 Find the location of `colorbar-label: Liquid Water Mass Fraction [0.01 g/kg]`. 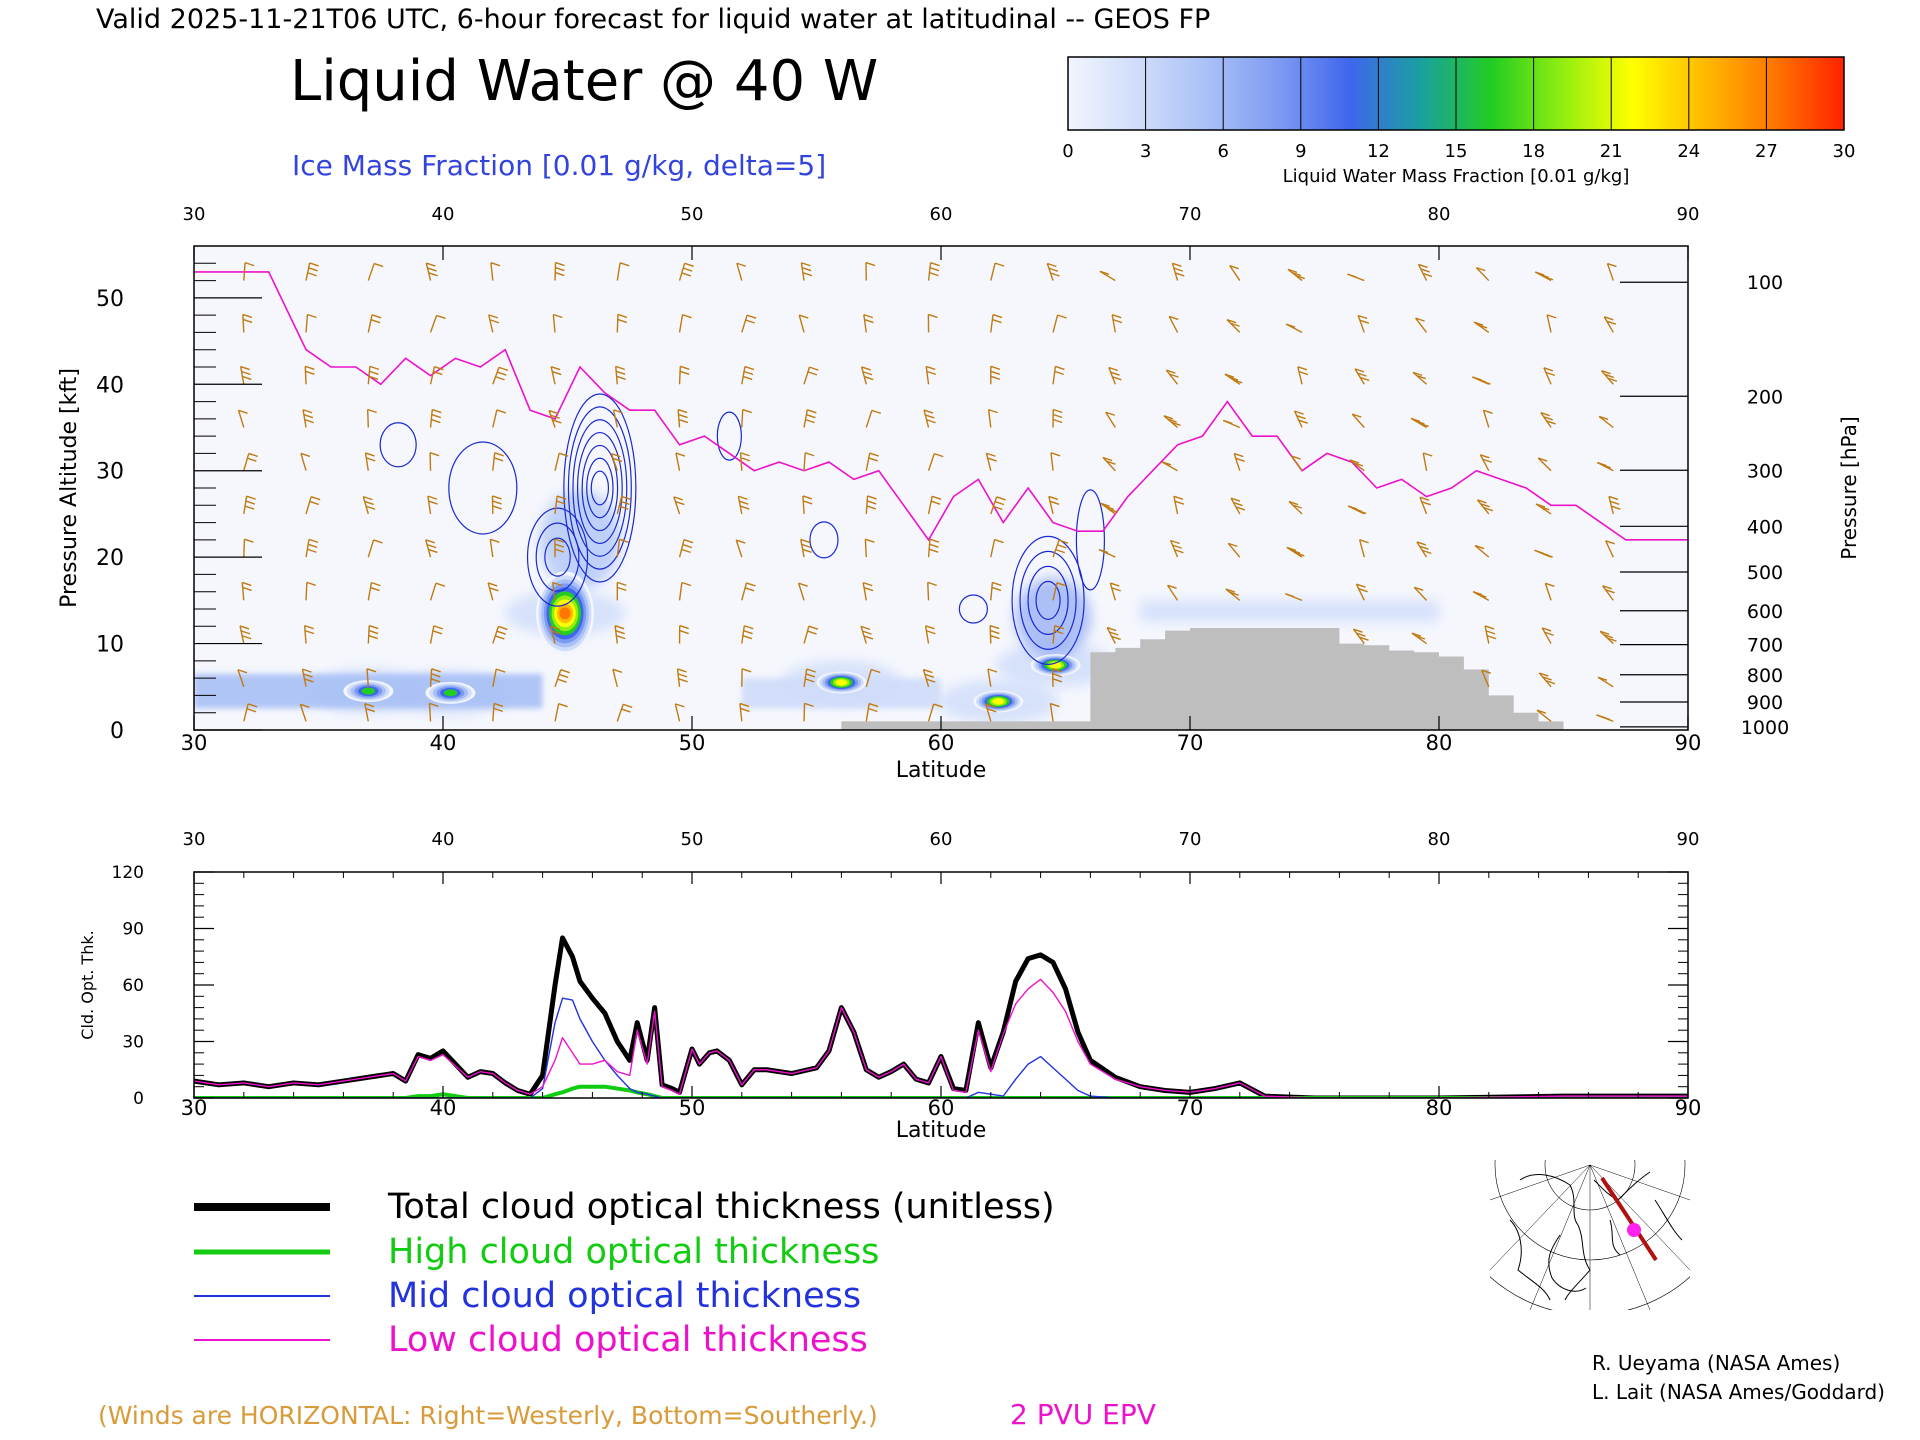

colorbar-label: Liquid Water Mass Fraction [0.01 g/kg] is located at coordinates (1456, 176).